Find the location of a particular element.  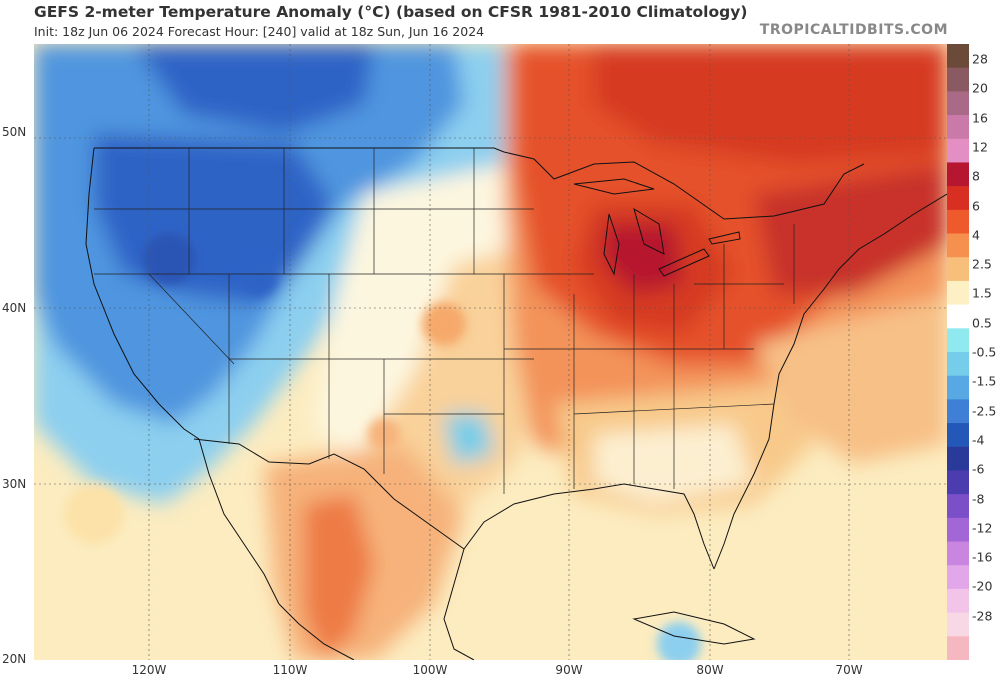

colorbar-label: -20 is located at coordinates (982, 586).